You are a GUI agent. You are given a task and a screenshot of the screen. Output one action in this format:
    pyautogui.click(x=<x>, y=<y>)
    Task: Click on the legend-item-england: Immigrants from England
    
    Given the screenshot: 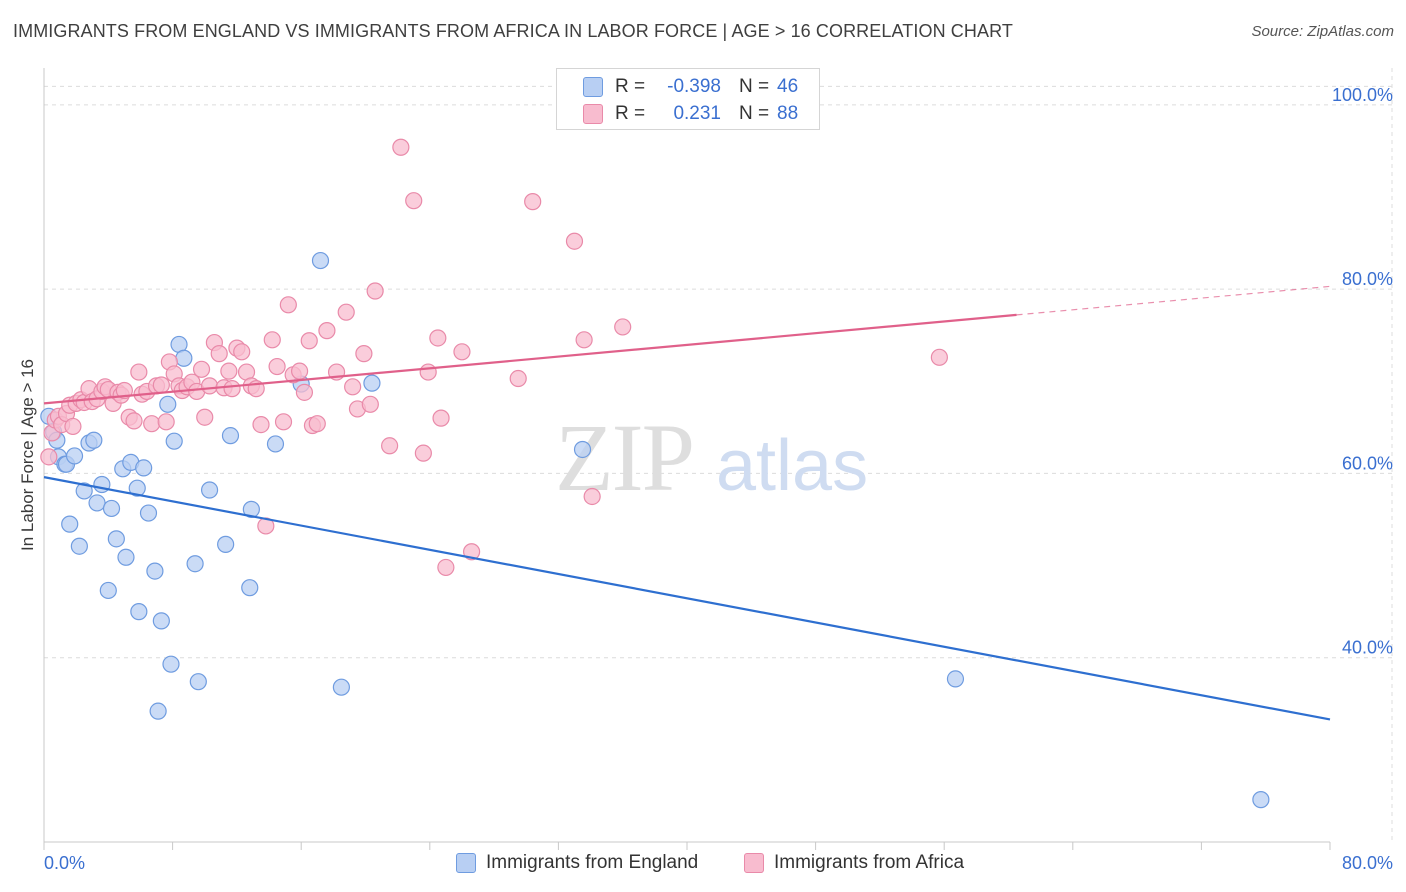 What is the action you would take?
    pyautogui.click(x=577, y=863)
    